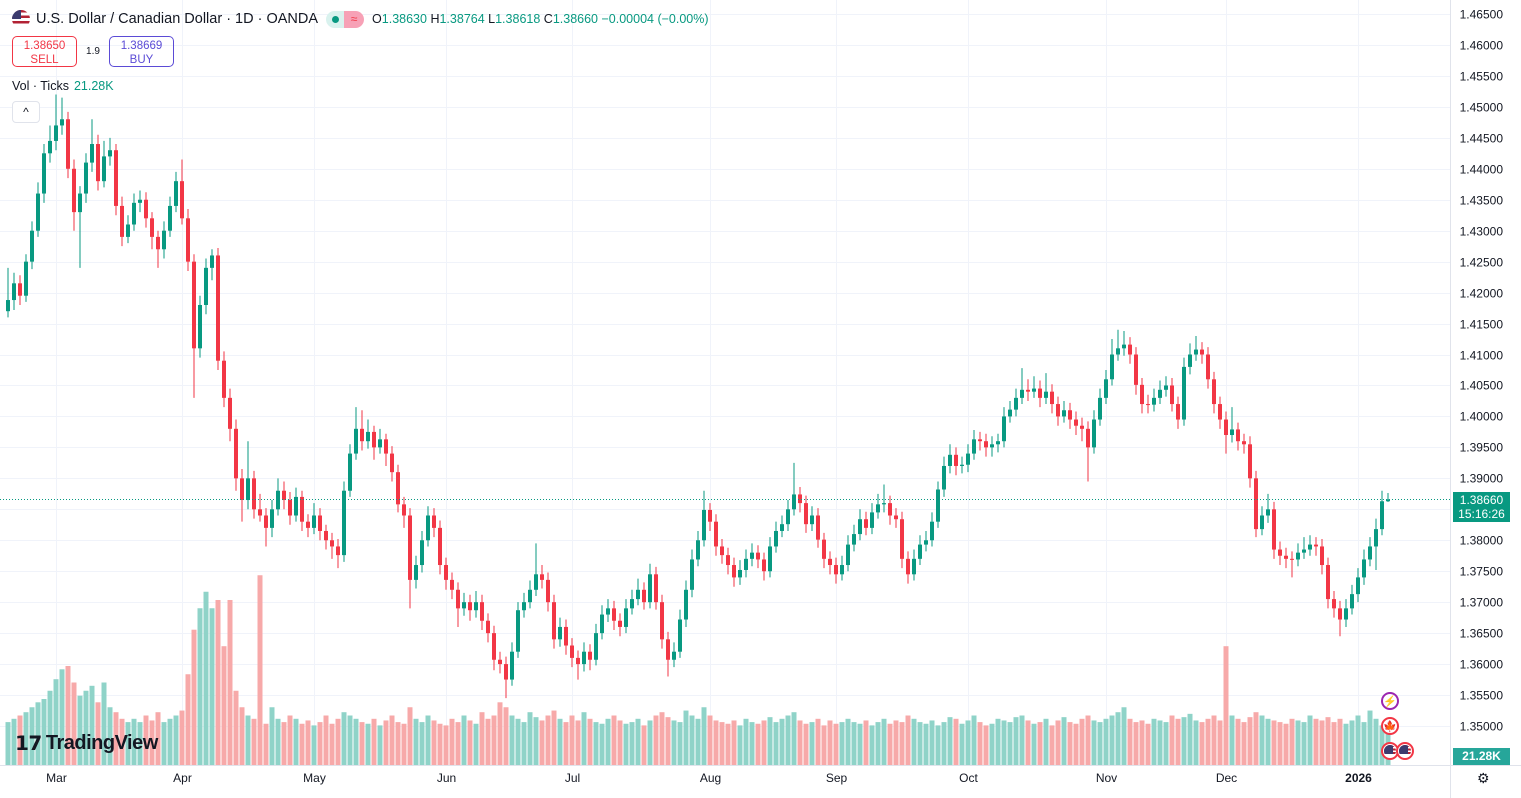  What do you see at coordinates (709, 778) in the screenshot?
I see `time-axis: Mar Apr May Jun Jul Aug Sep Oct Nov Dec 2026` at bounding box center [709, 778].